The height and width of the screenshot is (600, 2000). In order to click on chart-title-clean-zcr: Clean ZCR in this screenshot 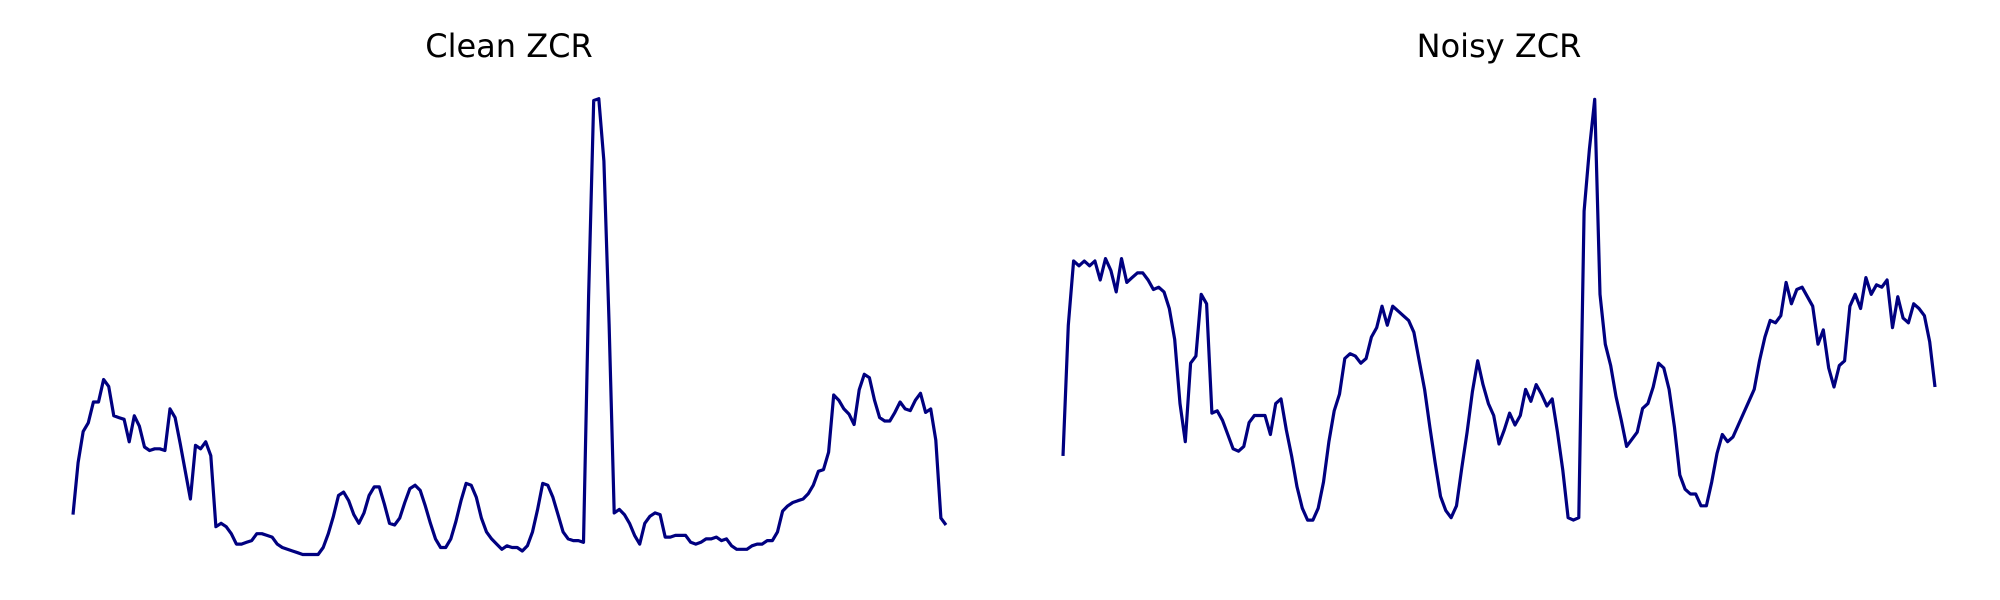, I will do `click(508, 46)`.